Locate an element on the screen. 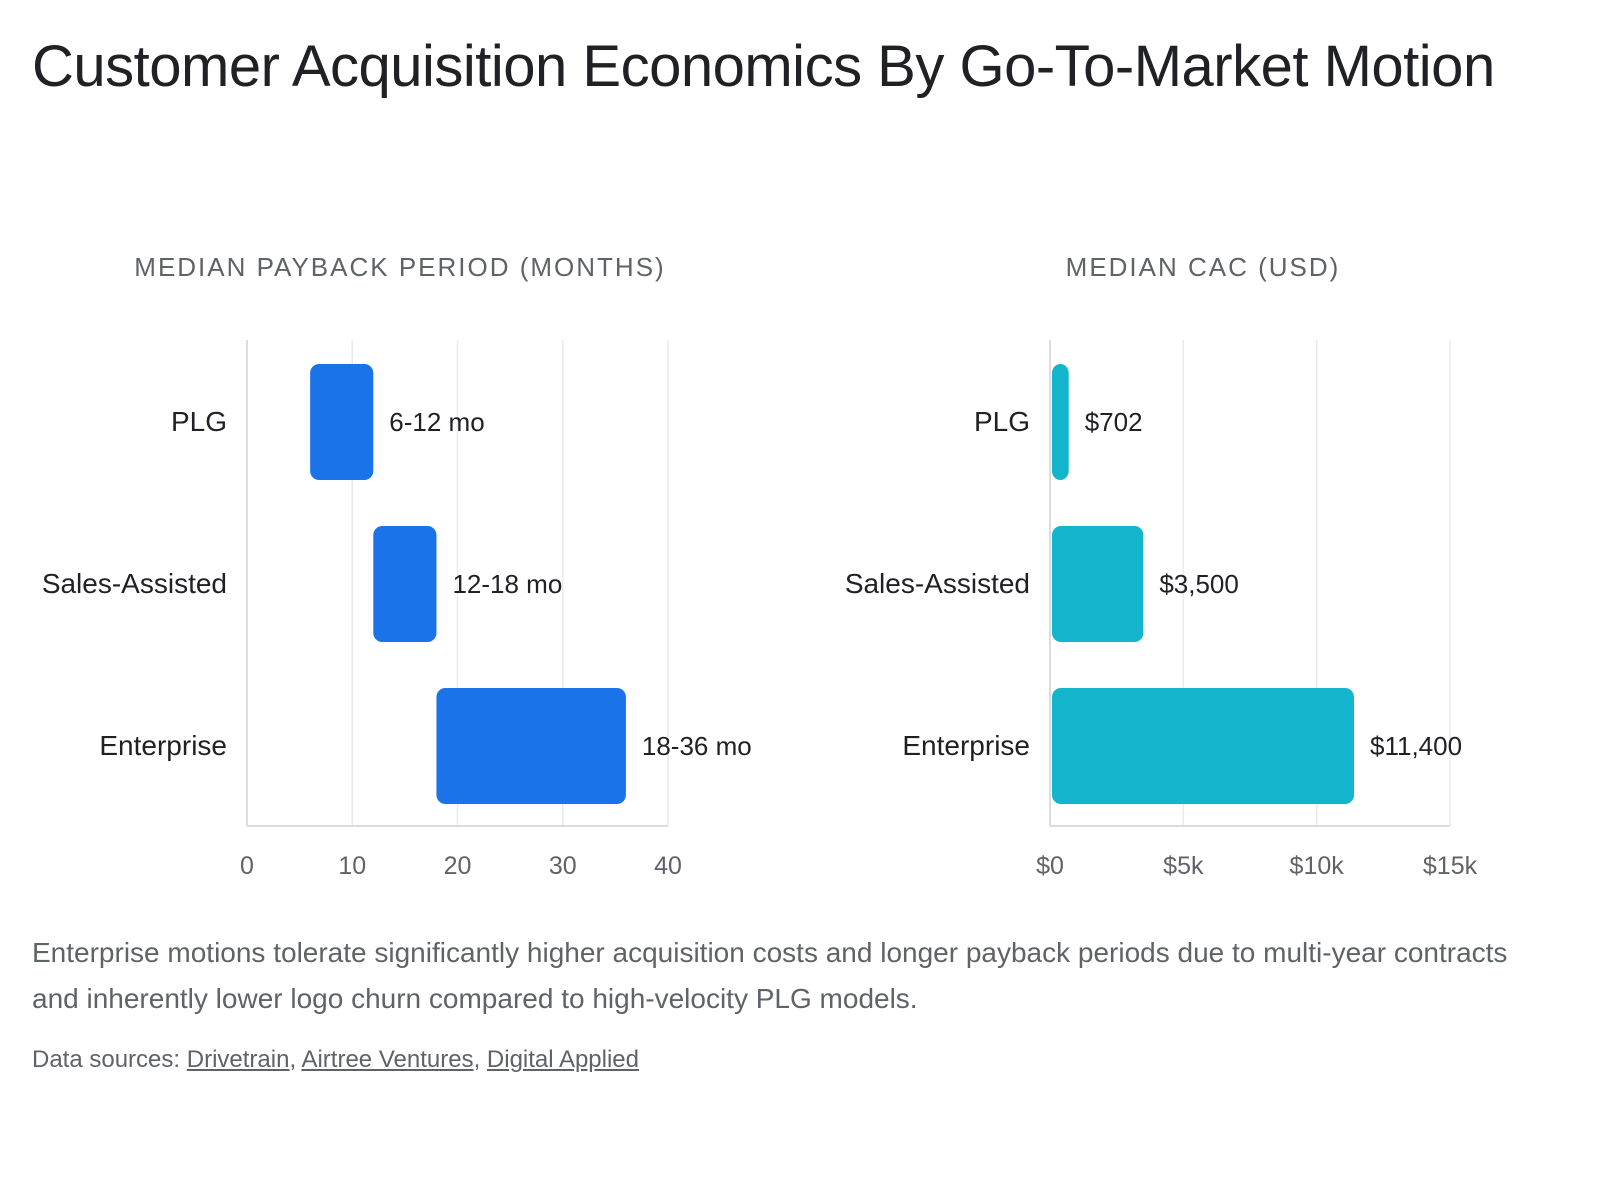 This screenshot has height=1200, width=1600. cac-tick-label: $10k is located at coordinates (1317, 866).